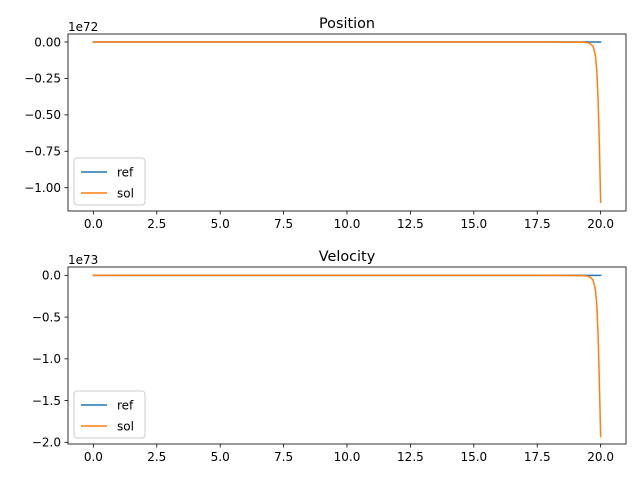 The height and width of the screenshot is (480, 640). I want to click on chart-2-ytick-label: −1.5, so click(46, 401).